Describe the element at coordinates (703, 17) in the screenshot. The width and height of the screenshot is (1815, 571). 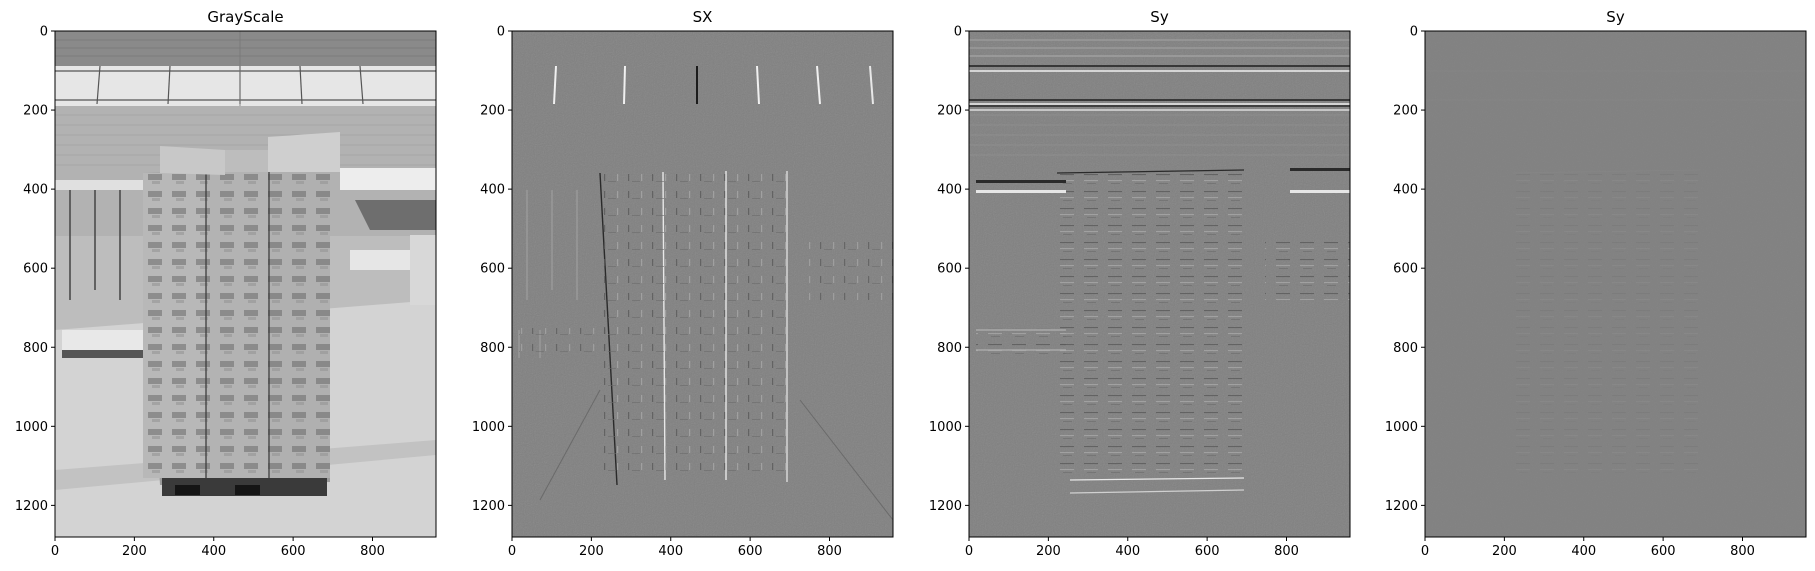
I see `panel-title: SX` at that location.